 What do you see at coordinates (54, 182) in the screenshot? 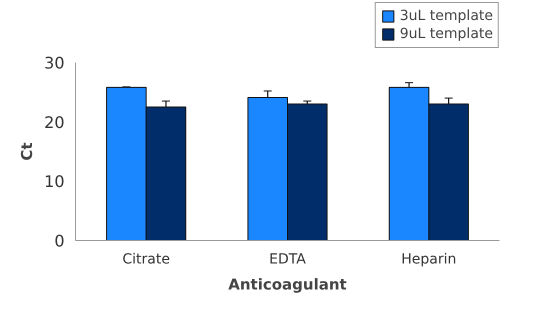
I see `y-tick-label: 10` at bounding box center [54, 182].